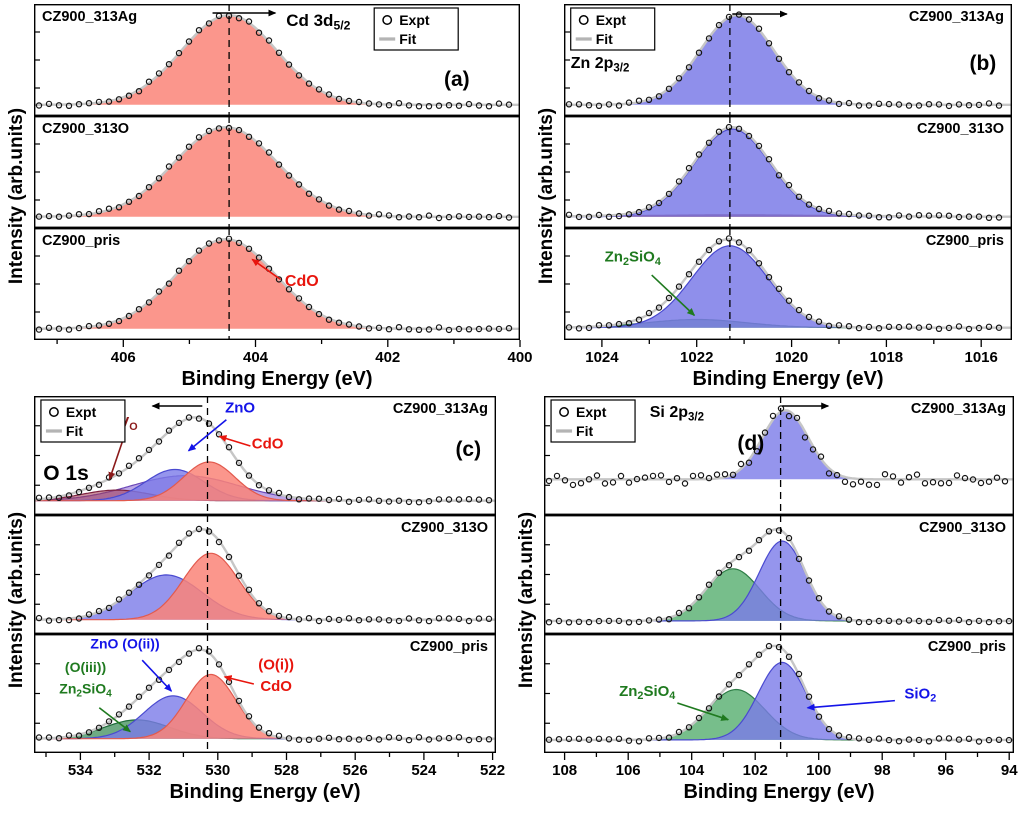 The height and width of the screenshot is (814, 1024). What do you see at coordinates (882, 770) in the screenshot?
I see `x-tick-label: 98` at bounding box center [882, 770].